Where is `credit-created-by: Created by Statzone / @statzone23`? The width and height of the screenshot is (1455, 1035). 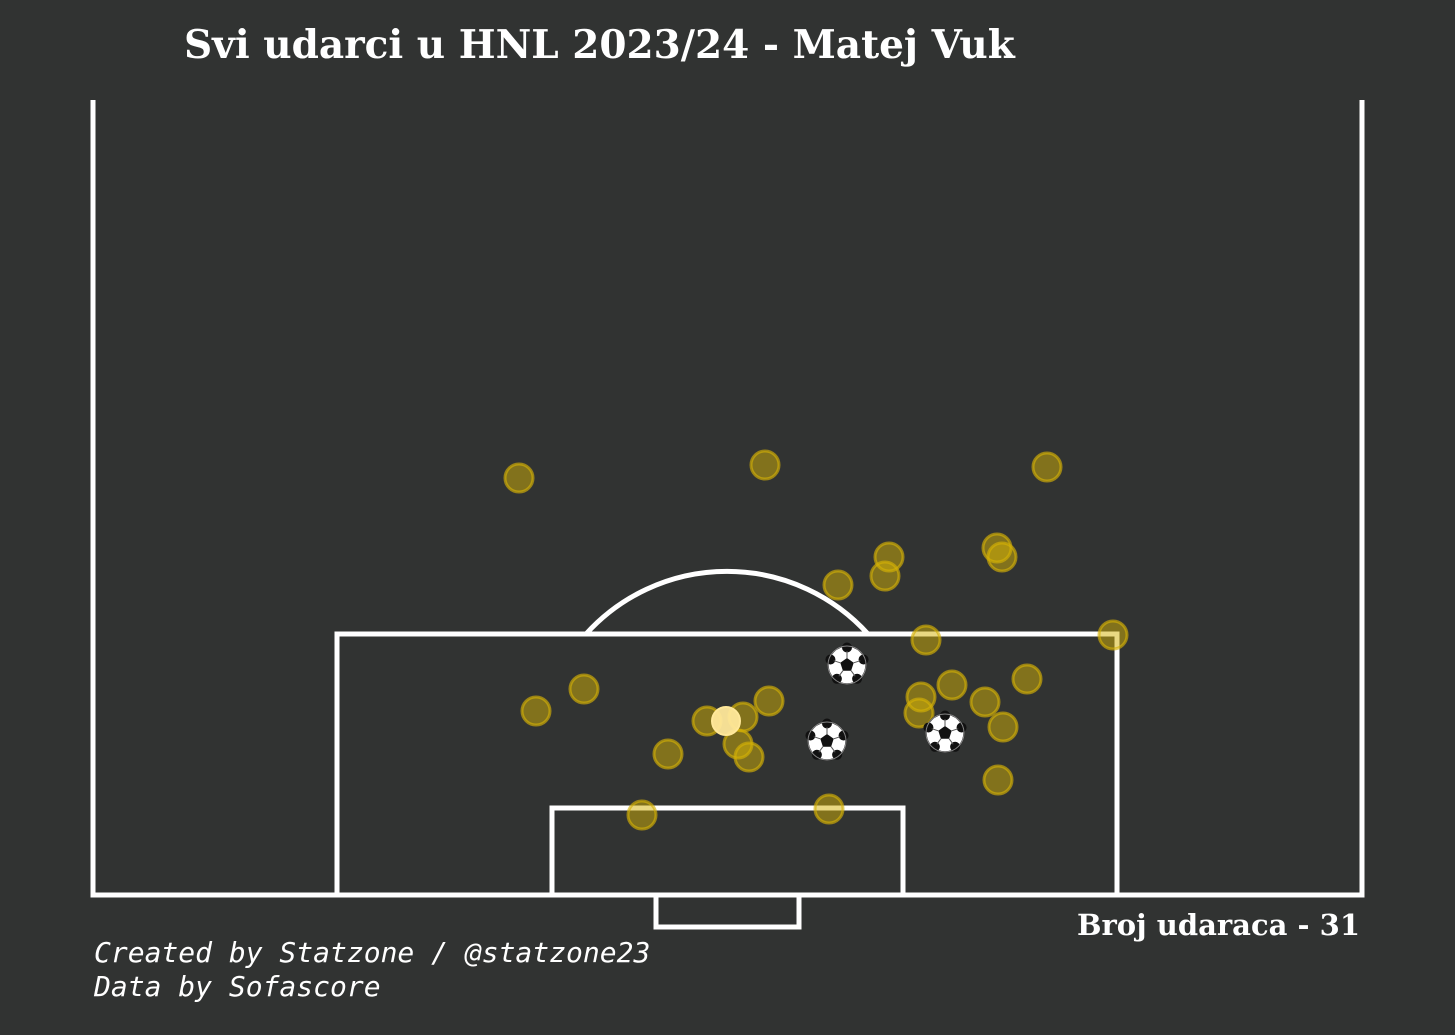
credit-created-by: Created by Statzone / @statzone23 is located at coordinates (372, 952).